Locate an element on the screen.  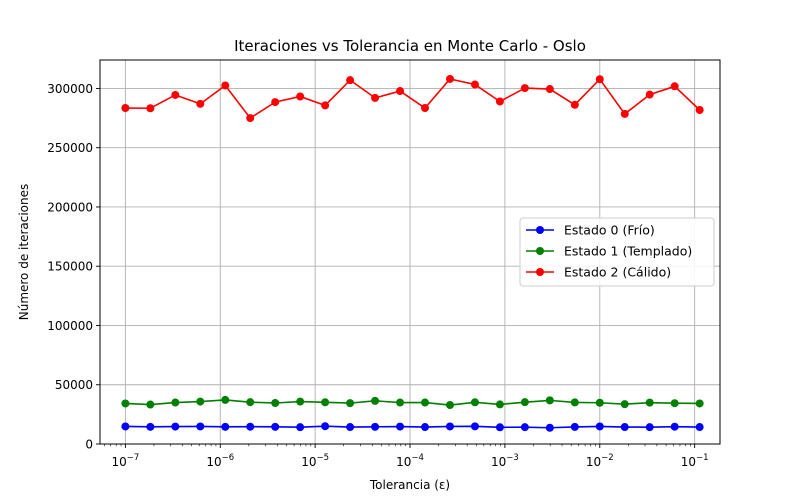
x-tick-label: 10⁻⁶ is located at coordinates (220, 461).